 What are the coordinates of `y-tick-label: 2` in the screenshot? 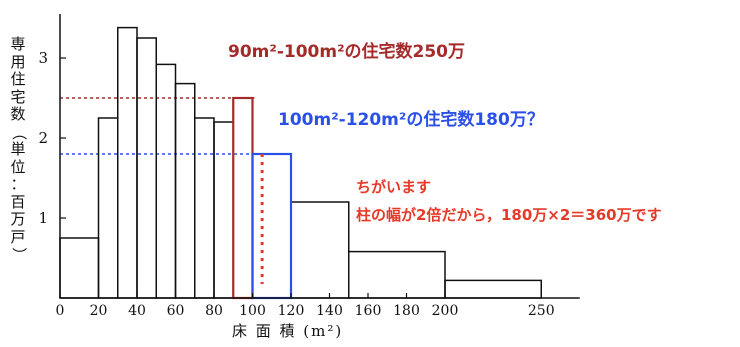 It's located at (43, 138).